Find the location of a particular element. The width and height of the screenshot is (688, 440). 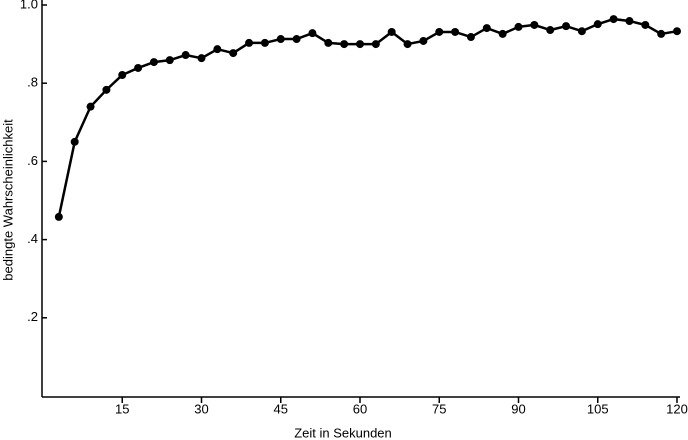

x-tick-label: 15 is located at coordinates (122, 408).